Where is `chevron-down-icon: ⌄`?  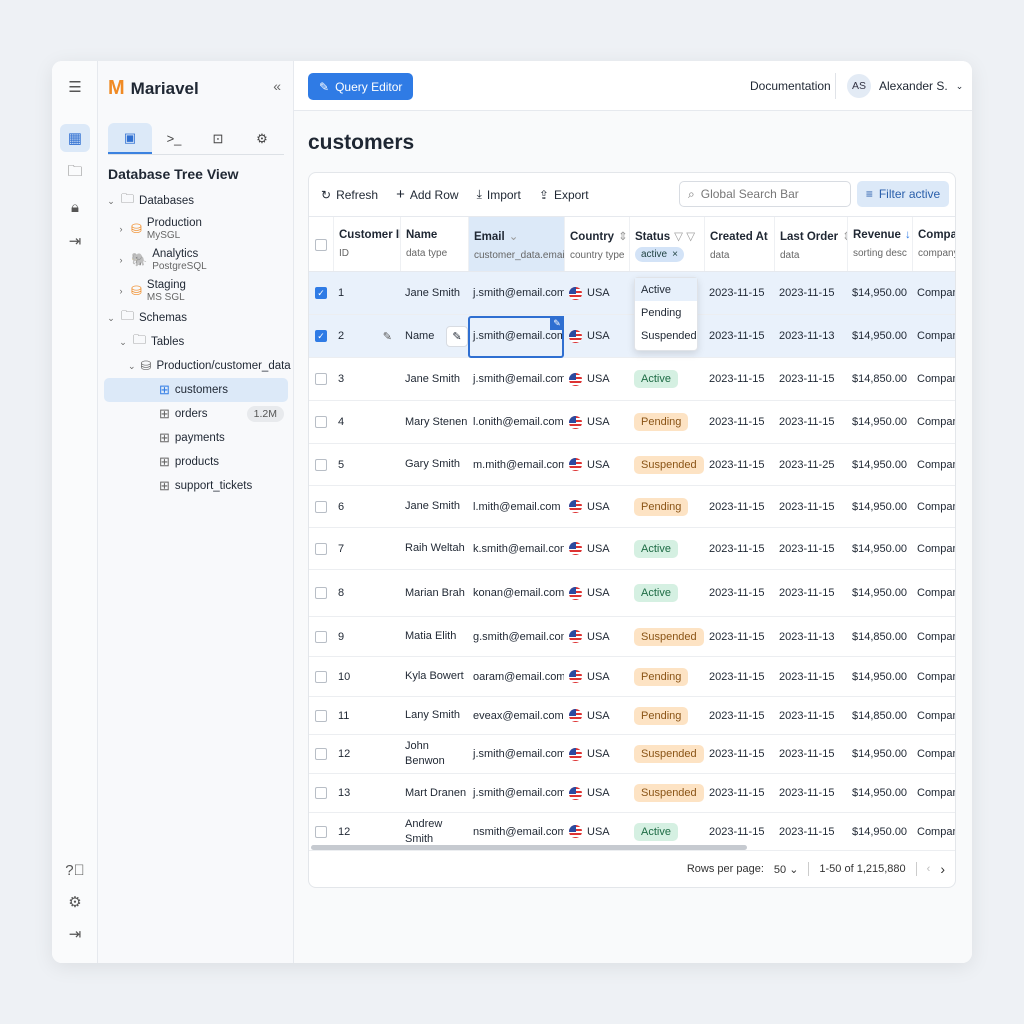 chevron-down-icon: ⌄ is located at coordinates (513, 237).